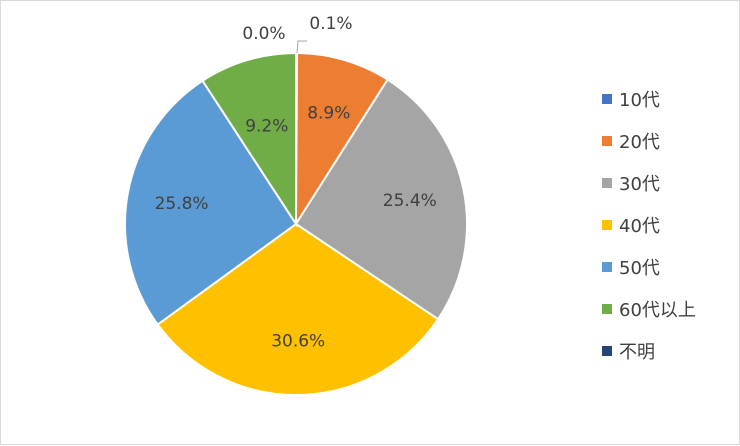 Image resolution: width=740 pixels, height=446 pixels. I want to click on legend-label-4: 40代, so click(639, 226).